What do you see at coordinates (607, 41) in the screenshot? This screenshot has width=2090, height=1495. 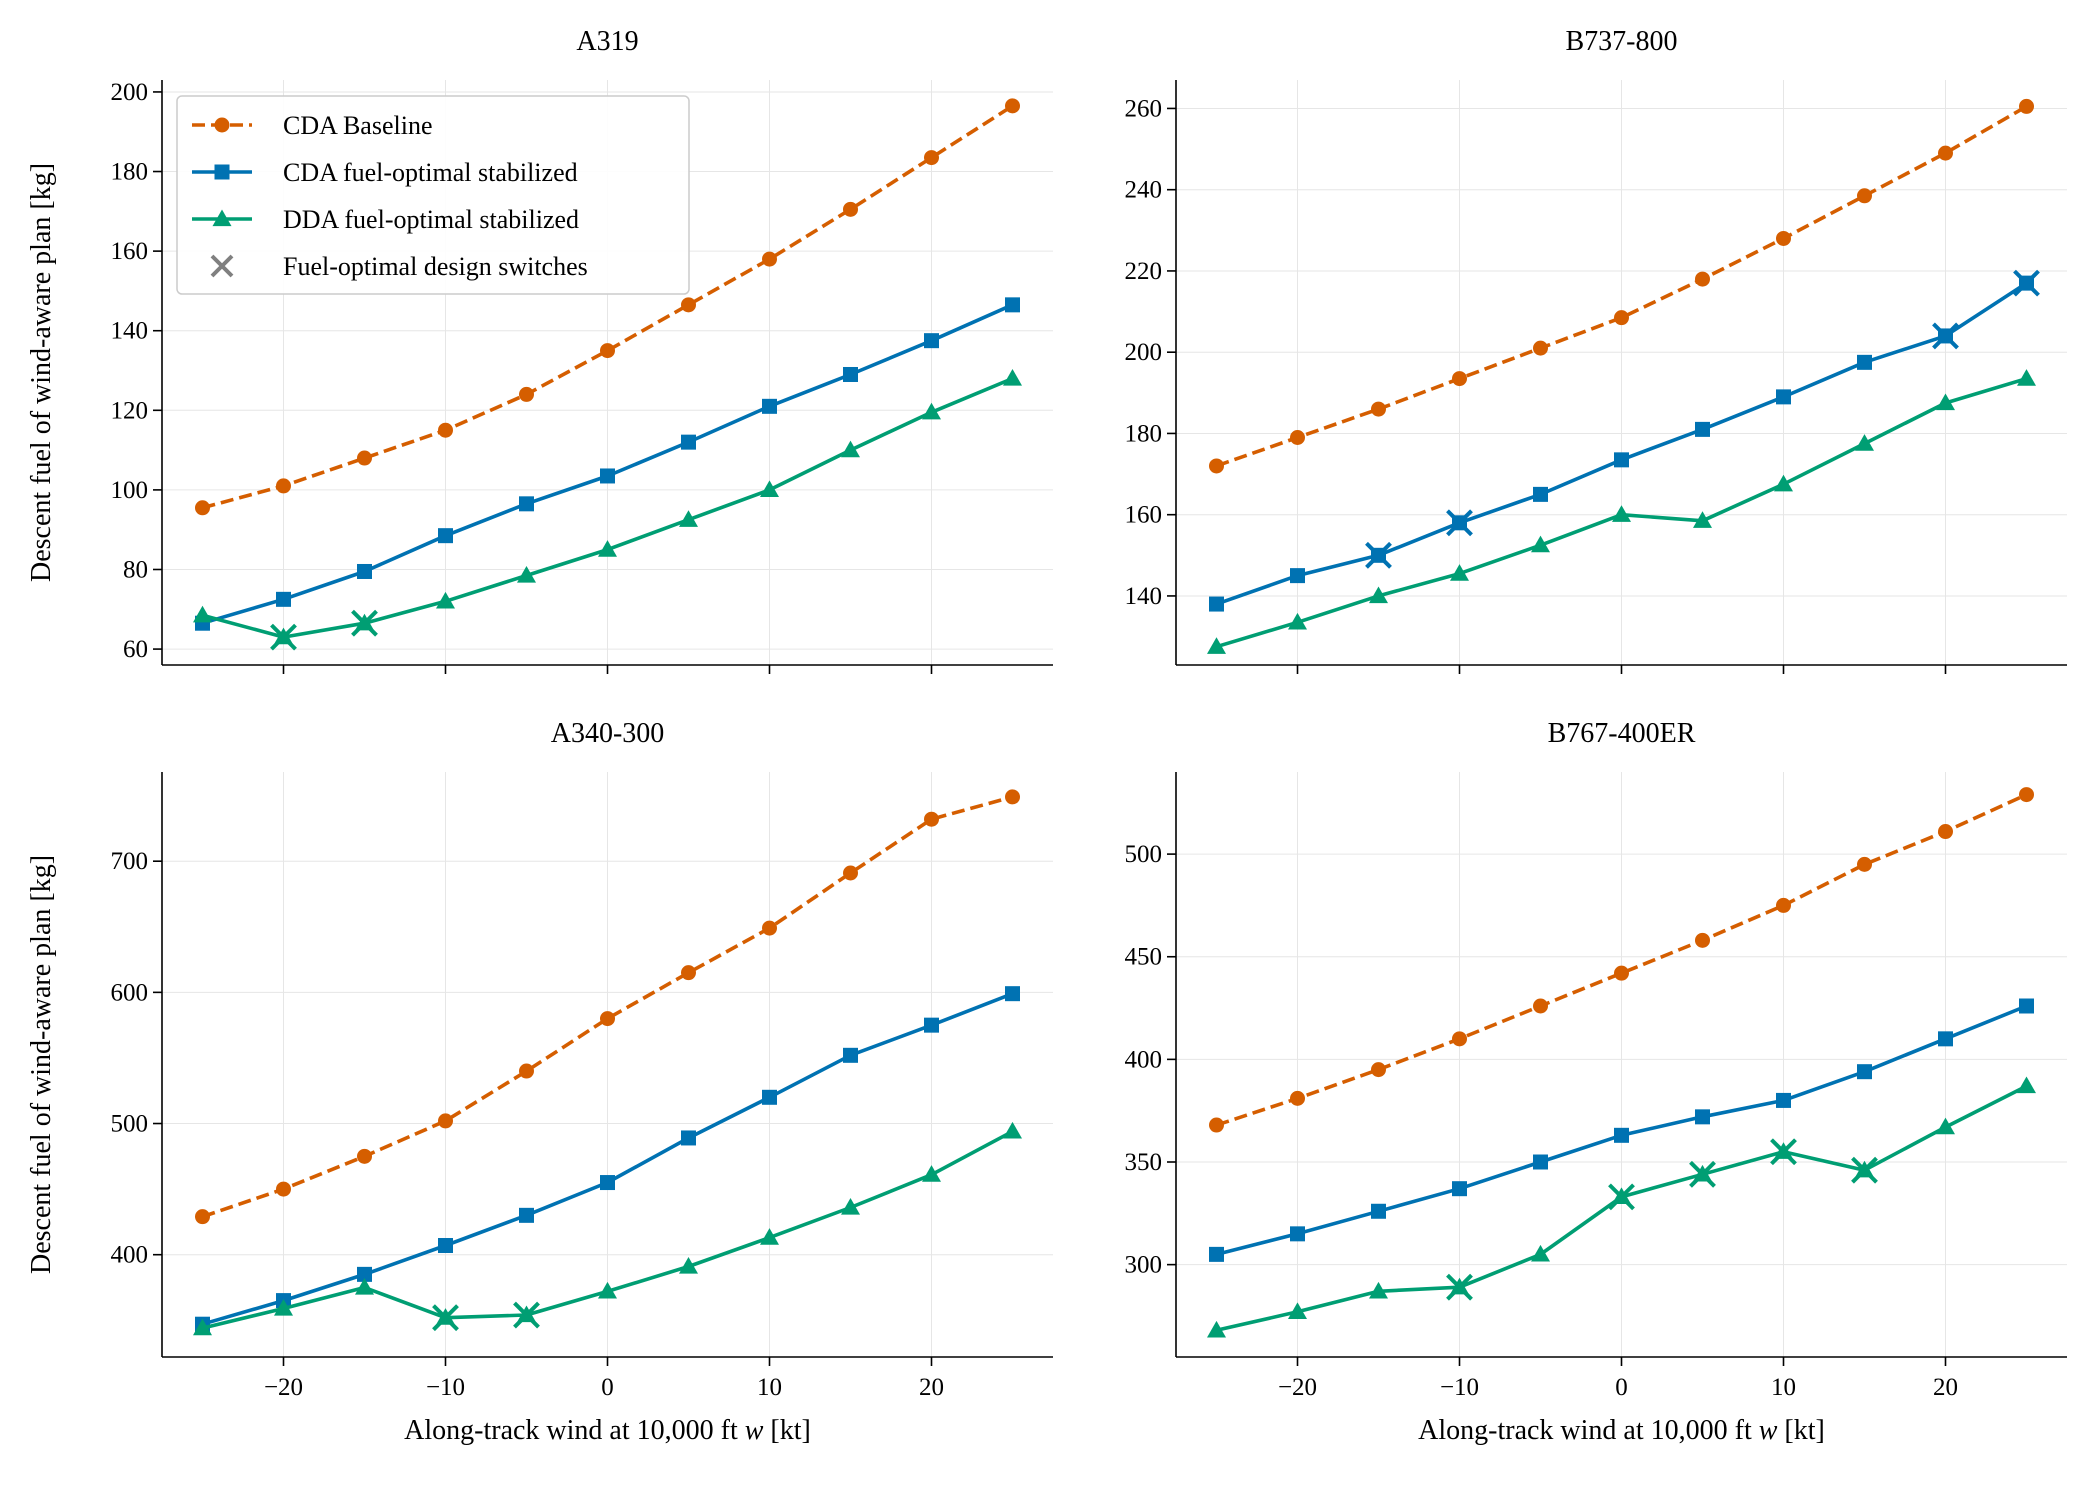 I see `panel-title: A319` at bounding box center [607, 41].